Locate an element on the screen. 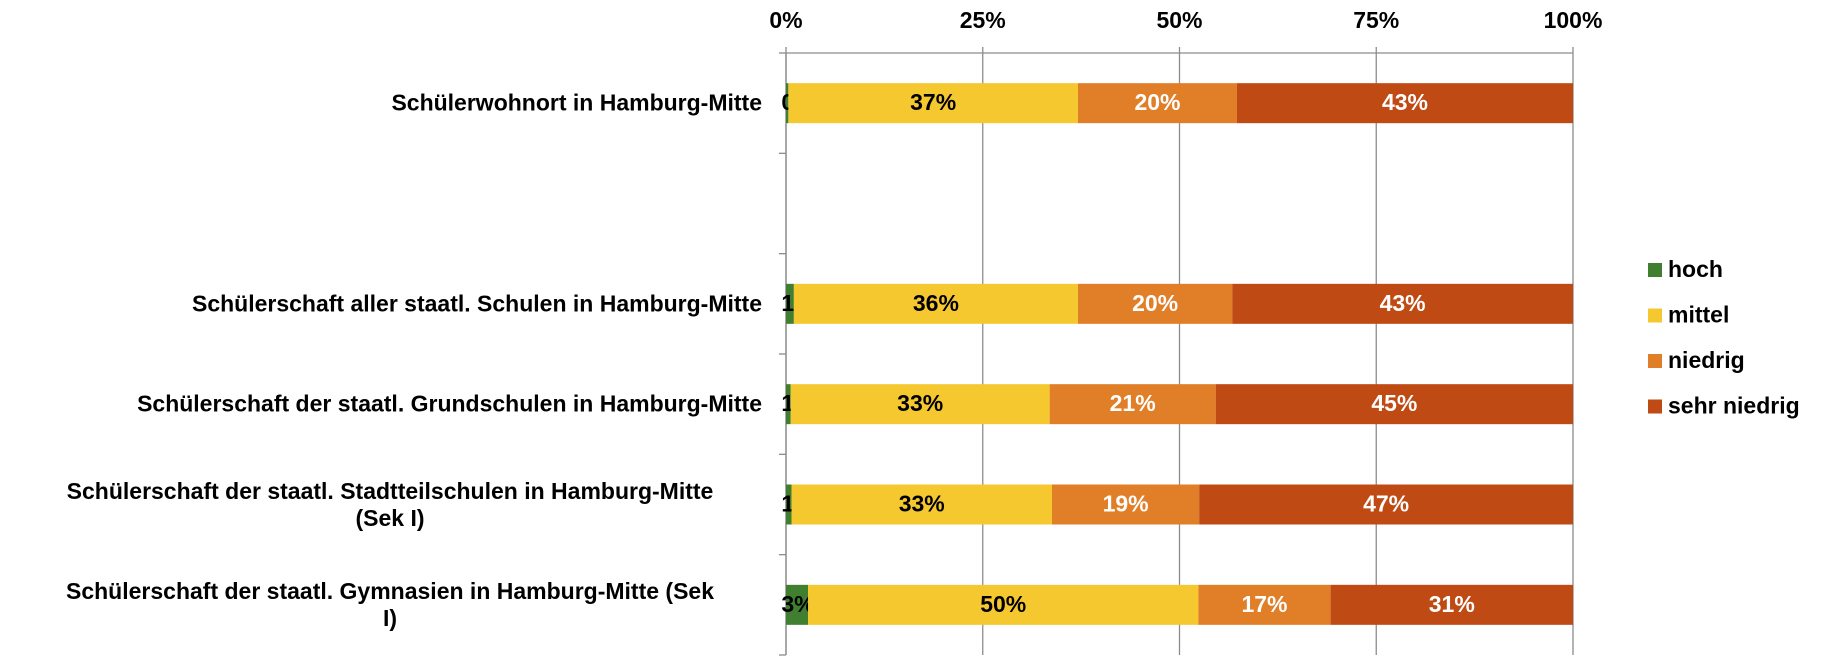 The width and height of the screenshot is (1835, 659). x-tick-label: 75% is located at coordinates (1376, 20).